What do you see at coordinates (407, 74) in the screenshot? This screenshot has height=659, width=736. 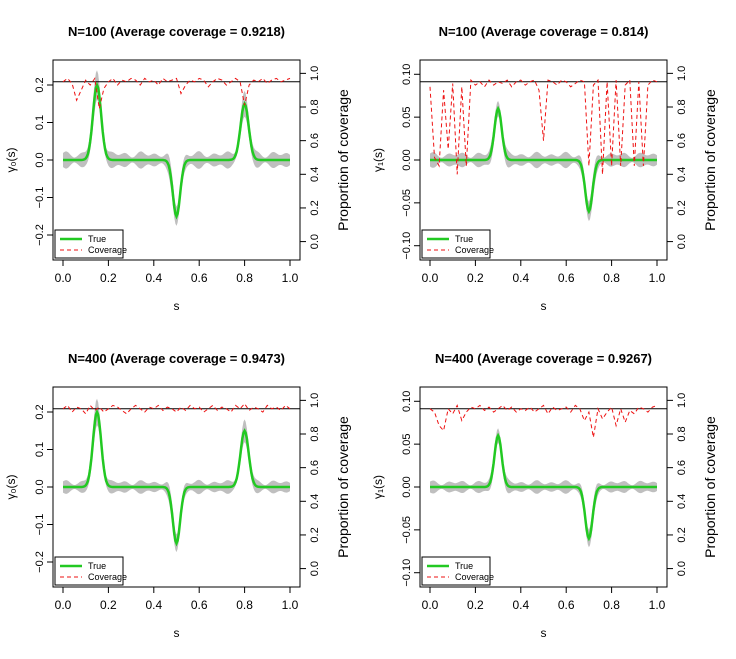 I see `y-left-tick-label: 0.10` at bounding box center [407, 74].